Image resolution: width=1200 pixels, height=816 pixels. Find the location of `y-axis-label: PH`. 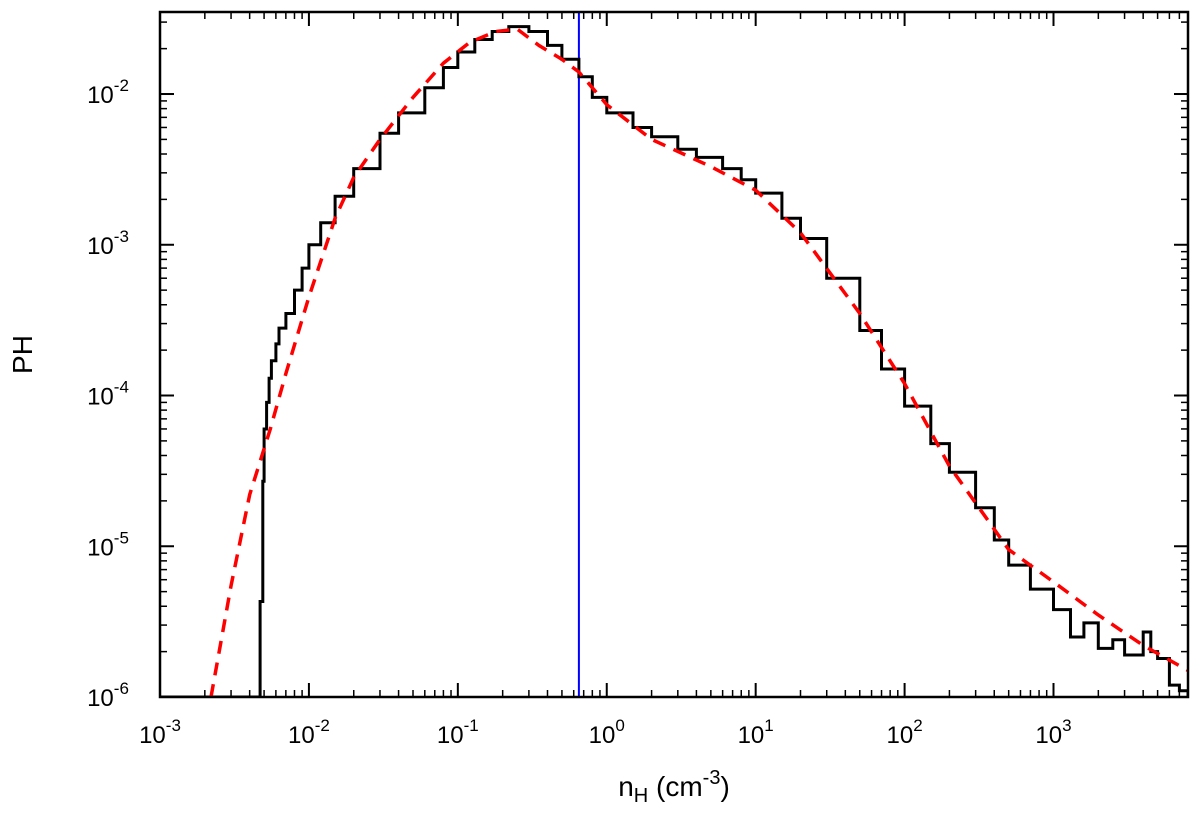

y-axis-label: PH is located at coordinates (22, 354).